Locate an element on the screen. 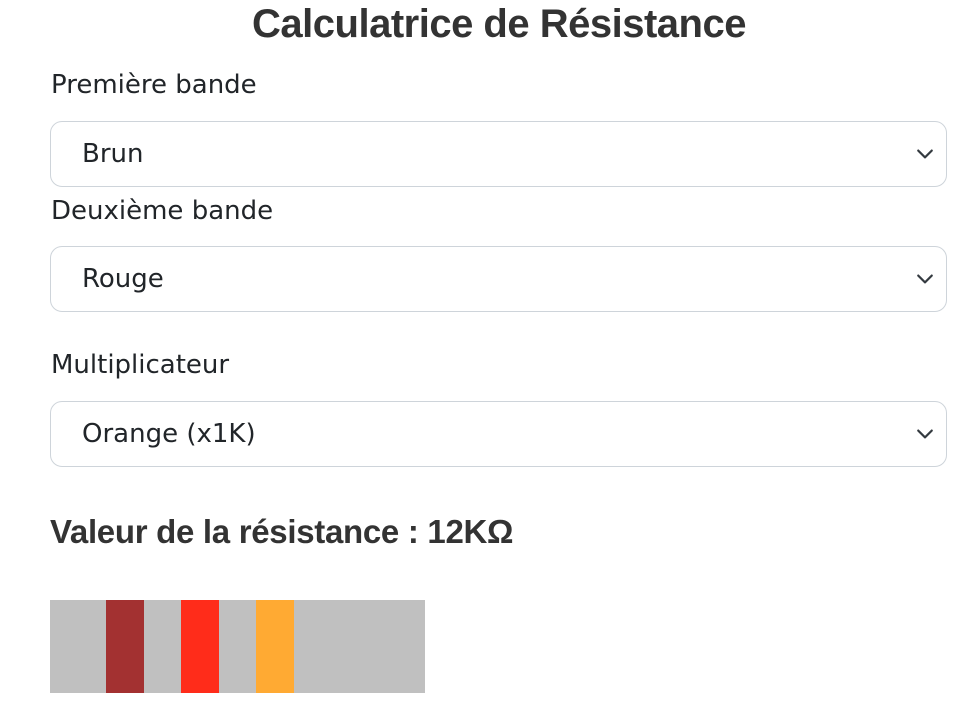  second-band-select: Rouge is located at coordinates (498, 279).